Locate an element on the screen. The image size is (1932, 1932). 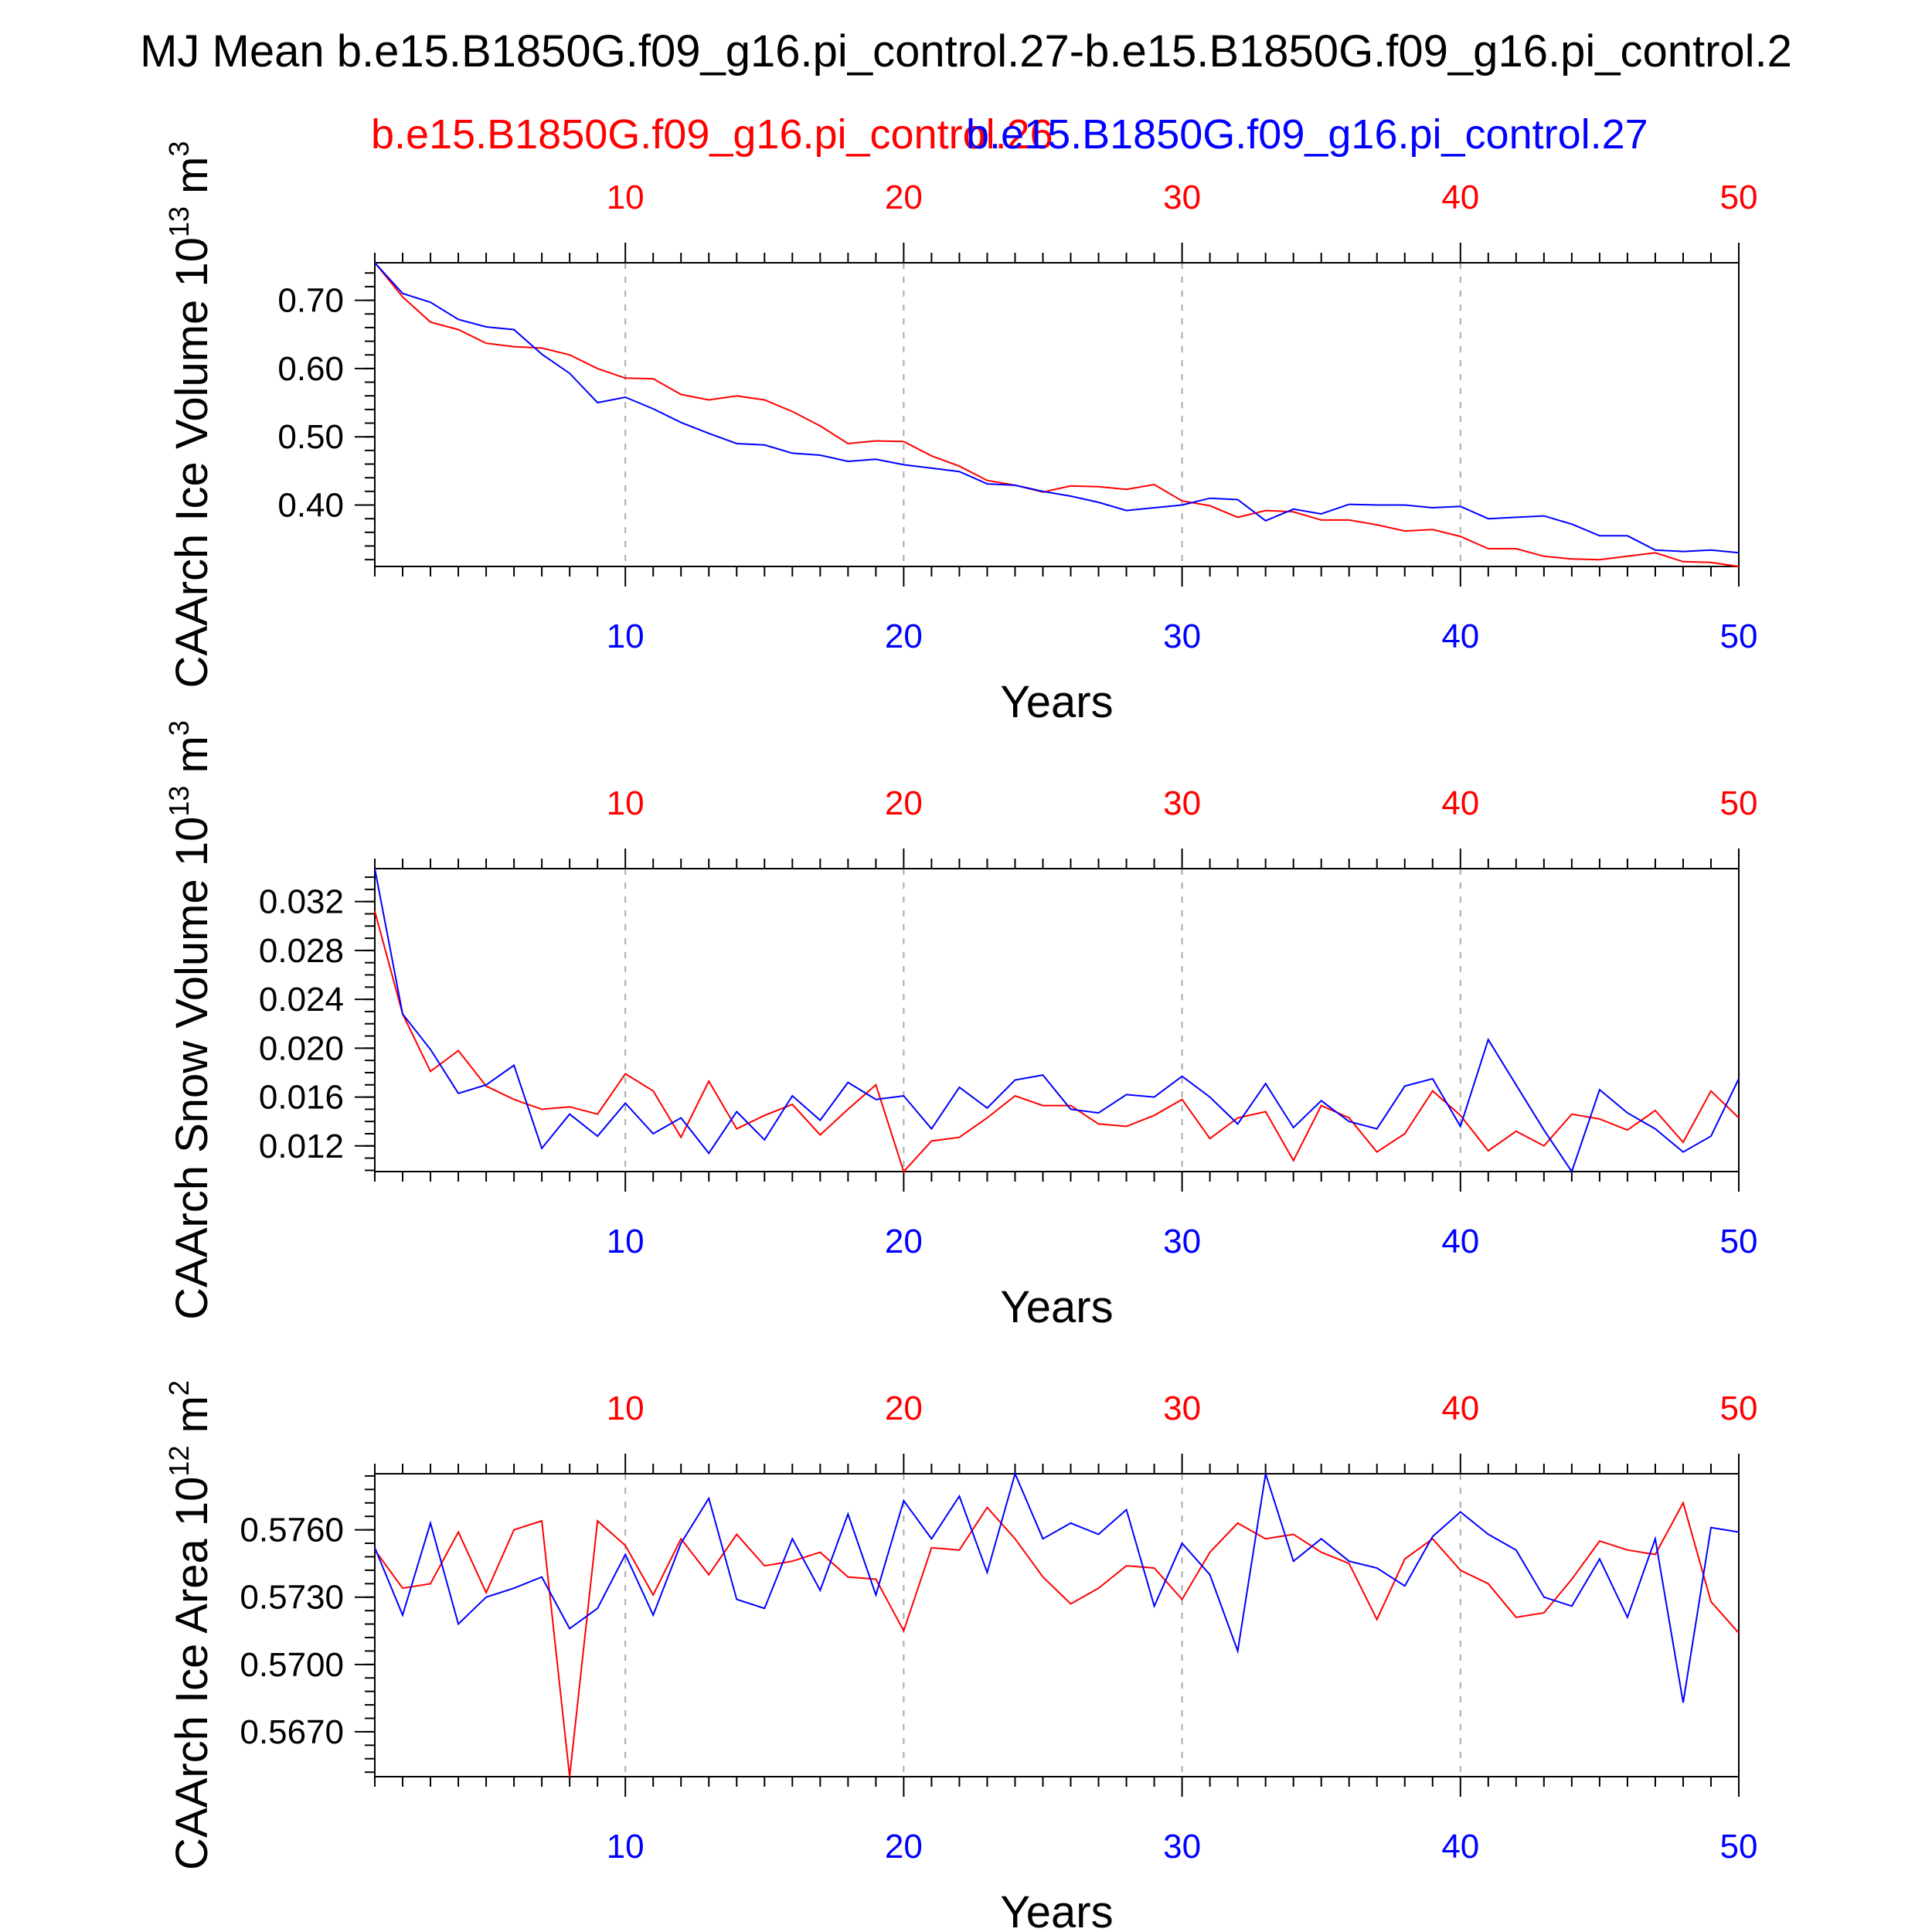
y-tick-label: 0.5730 is located at coordinates (292, 1598).